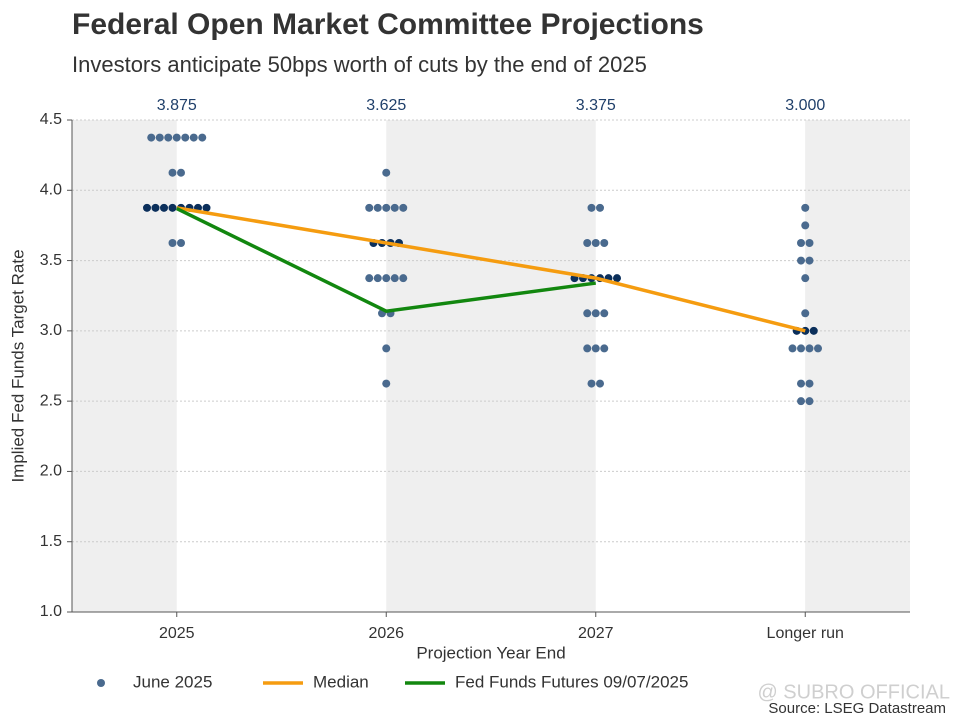  Describe the element at coordinates (596, 105) in the screenshot. I see `value-label: 3.375` at that location.